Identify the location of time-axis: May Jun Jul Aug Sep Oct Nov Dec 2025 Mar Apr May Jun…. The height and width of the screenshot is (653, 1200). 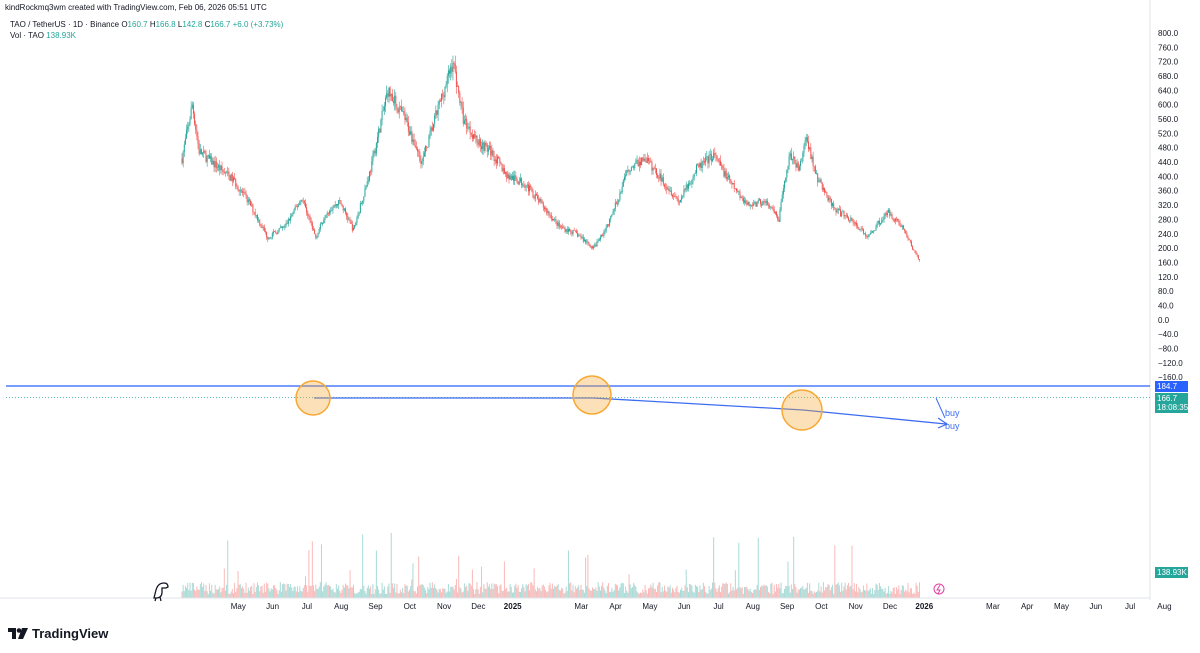
(586, 604).